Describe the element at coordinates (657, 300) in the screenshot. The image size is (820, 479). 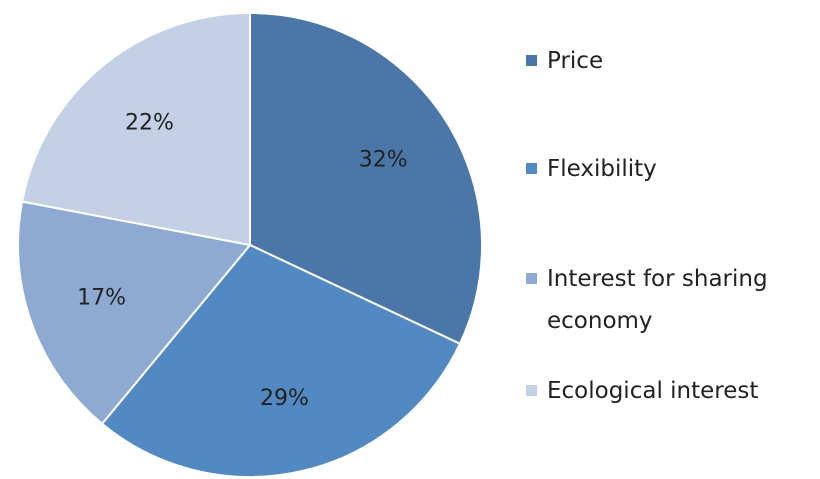
I see `legend-label: Interest for sharing economy` at that location.